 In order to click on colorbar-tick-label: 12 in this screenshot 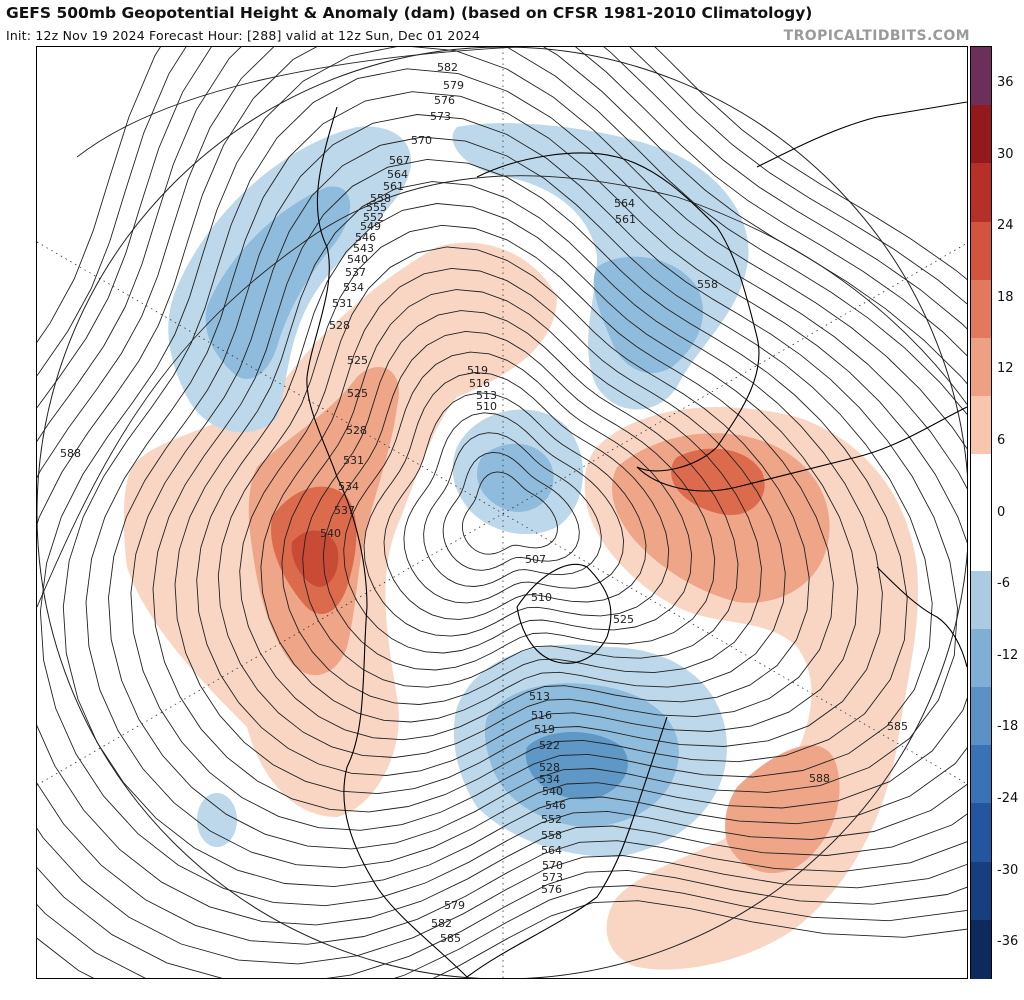, I will do `click(1005, 369)`.